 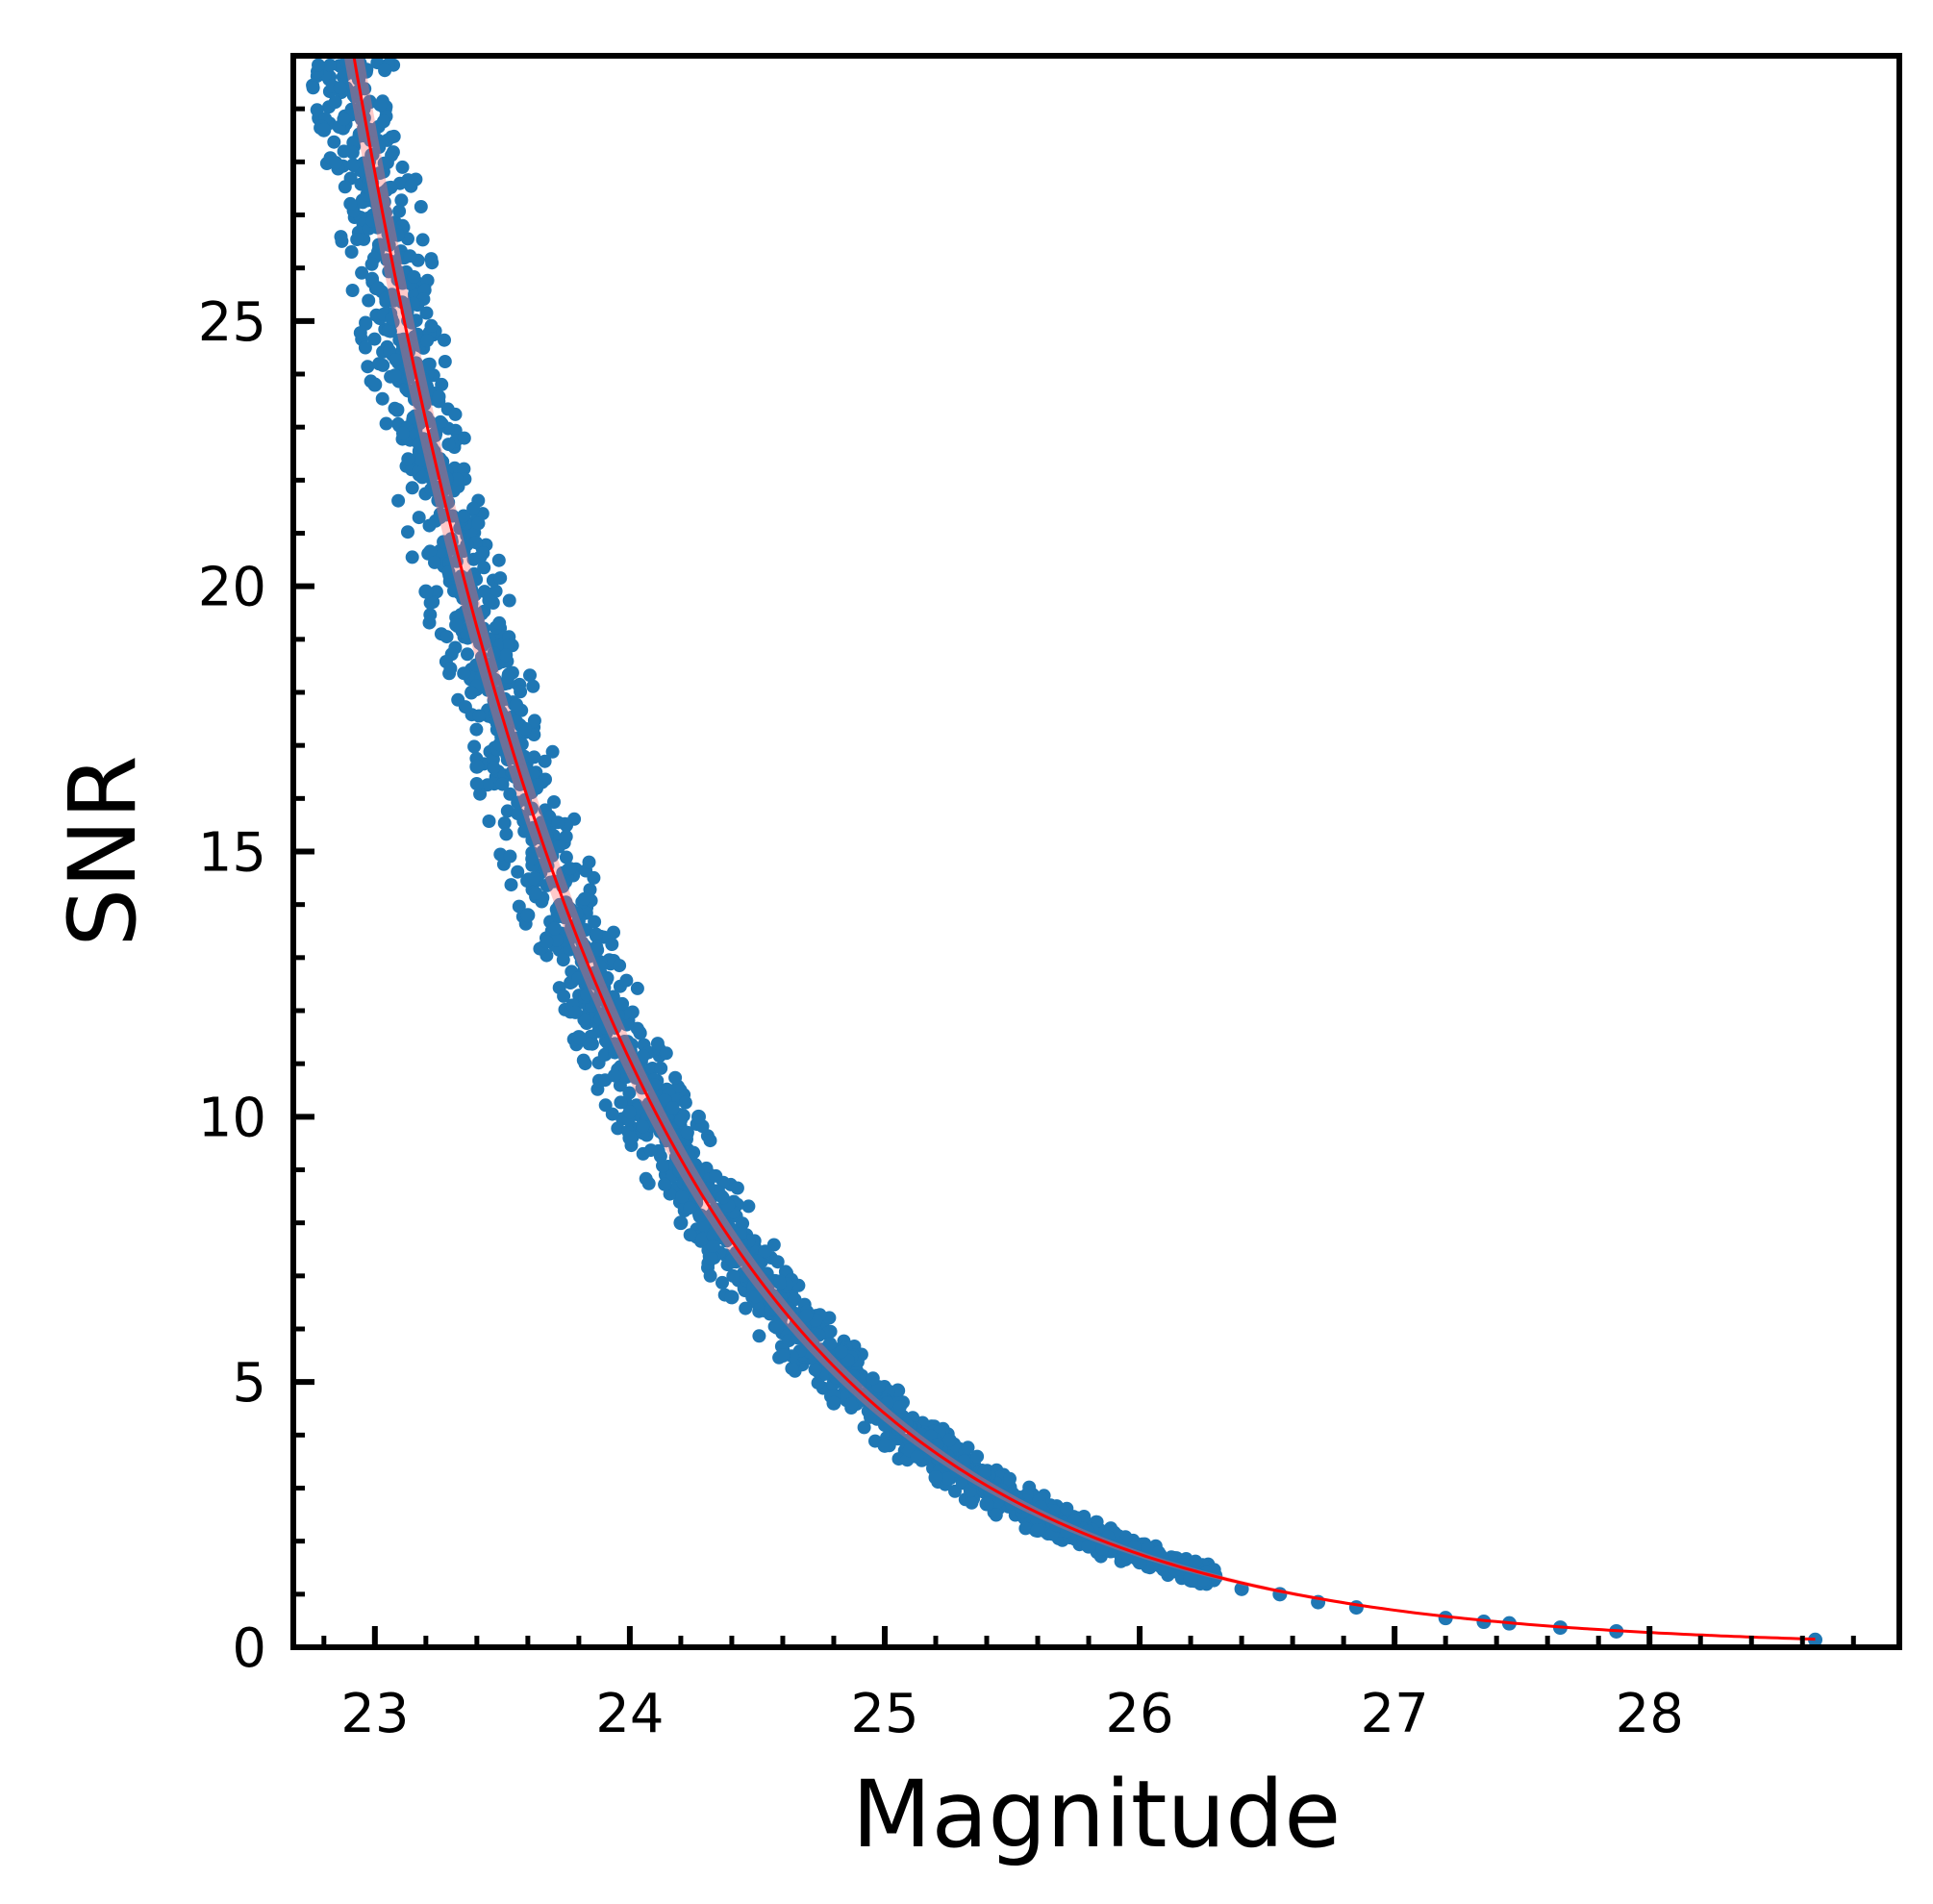 I want to click on x-axis-label: Magnitude, so click(x=1097, y=1815).